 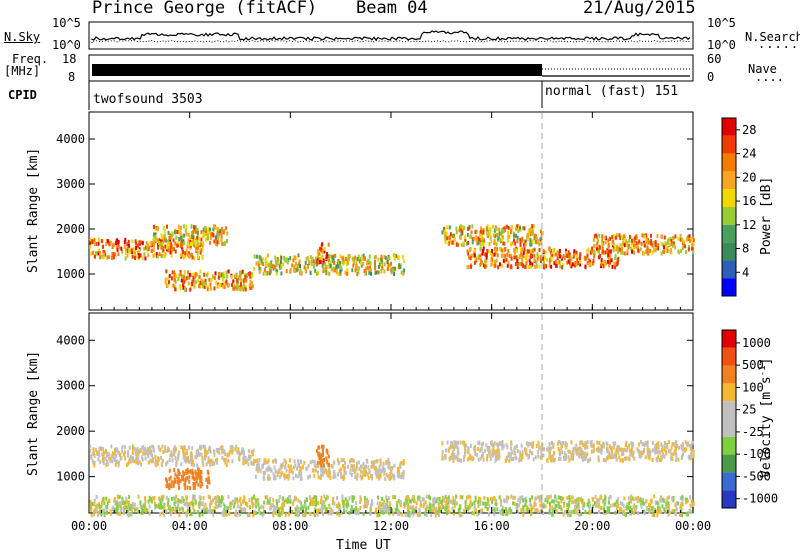 What do you see at coordinates (30, 59) in the screenshot?
I see `freq-label: Freq.` at bounding box center [30, 59].